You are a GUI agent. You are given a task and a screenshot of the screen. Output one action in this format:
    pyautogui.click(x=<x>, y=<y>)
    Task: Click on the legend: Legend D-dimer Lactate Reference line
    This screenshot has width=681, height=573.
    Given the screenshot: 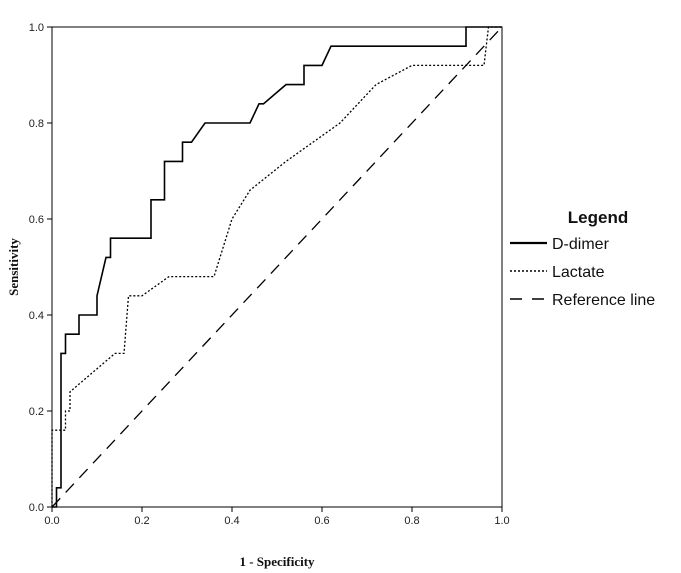 What is the action you would take?
    pyautogui.click(x=582, y=258)
    